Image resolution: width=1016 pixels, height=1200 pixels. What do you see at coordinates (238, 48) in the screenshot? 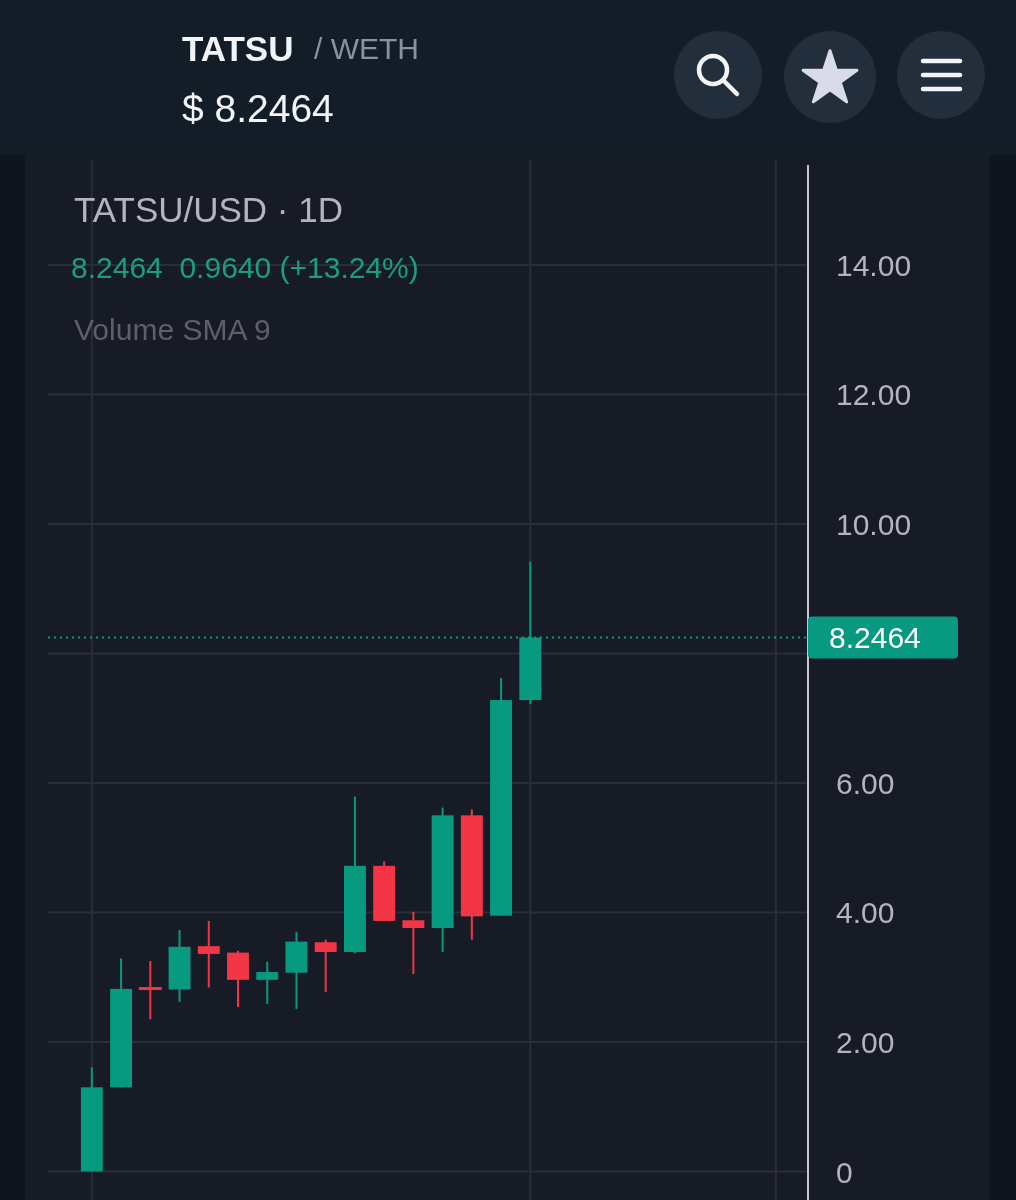
I see `text: TATSU` at bounding box center [238, 48].